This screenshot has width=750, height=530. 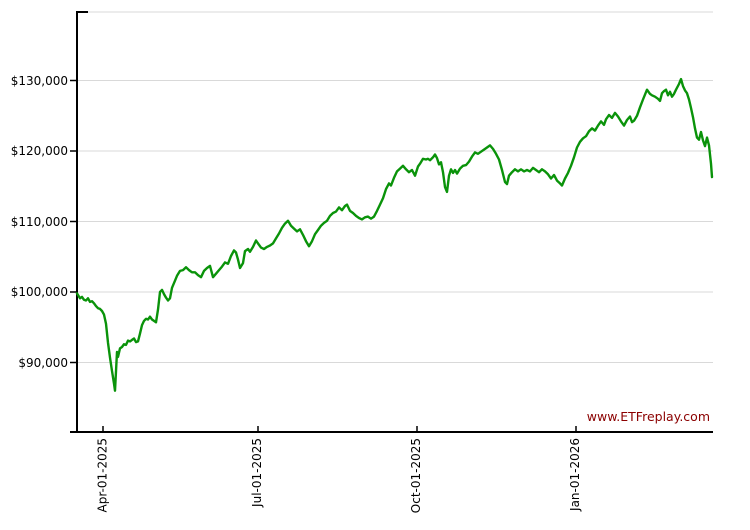 What do you see at coordinates (416, 476) in the screenshot?
I see `x-axis-label: Oct-01-2025` at bounding box center [416, 476].